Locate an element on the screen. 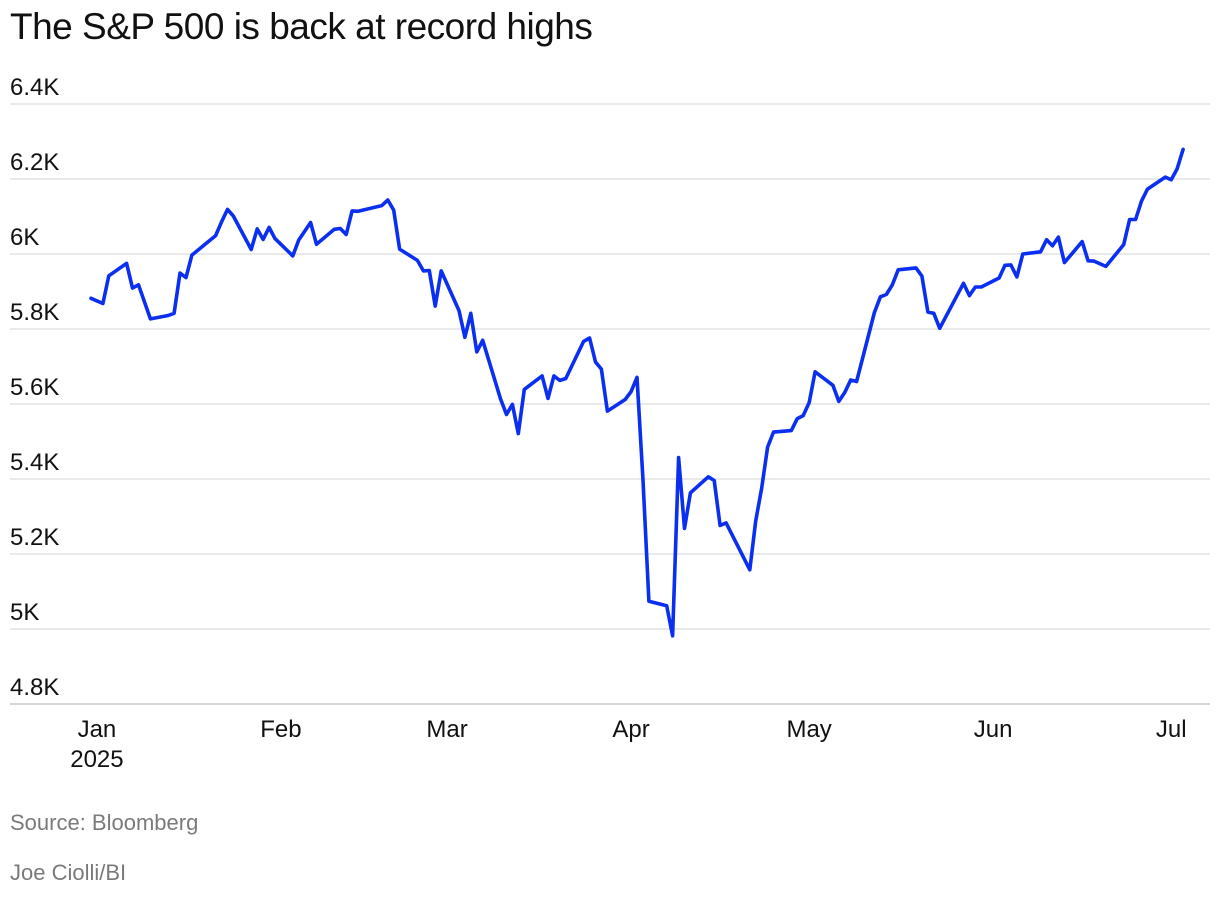 The width and height of the screenshot is (1220, 898). y-tick-label: 5.6K is located at coordinates (34, 387).